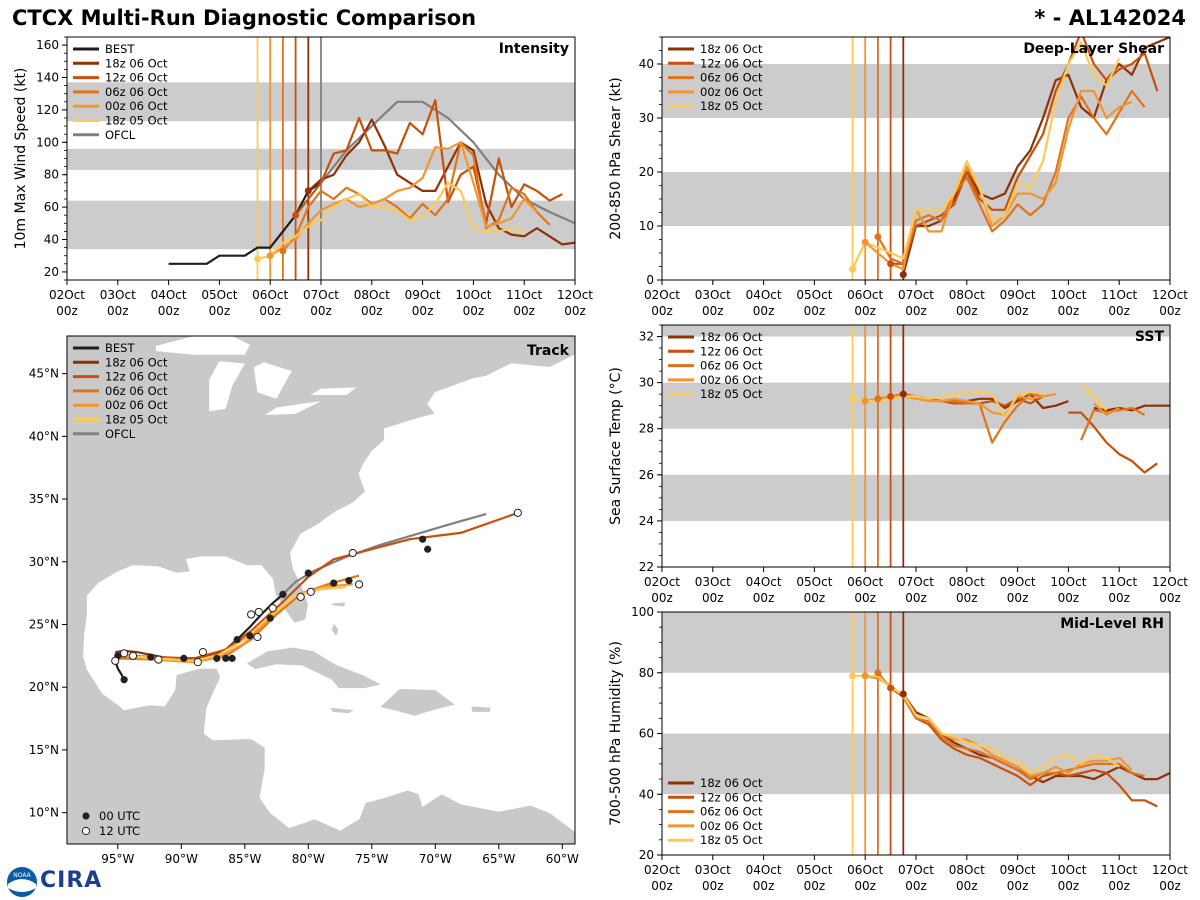  I want to click on lake-superior, so click(202, 345).